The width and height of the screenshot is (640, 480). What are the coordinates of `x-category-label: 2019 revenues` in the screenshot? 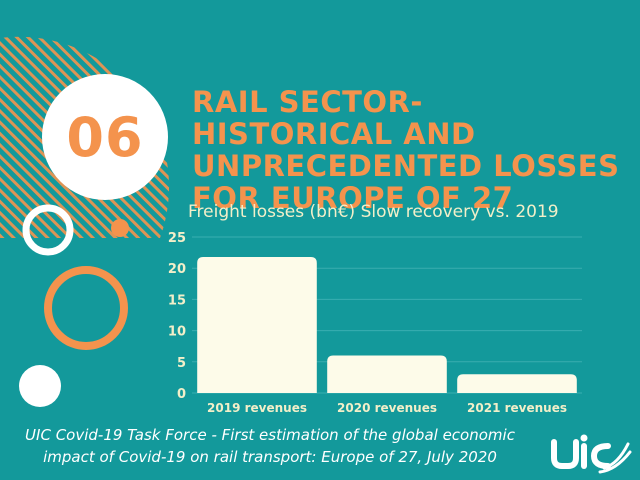 It's located at (257, 408).